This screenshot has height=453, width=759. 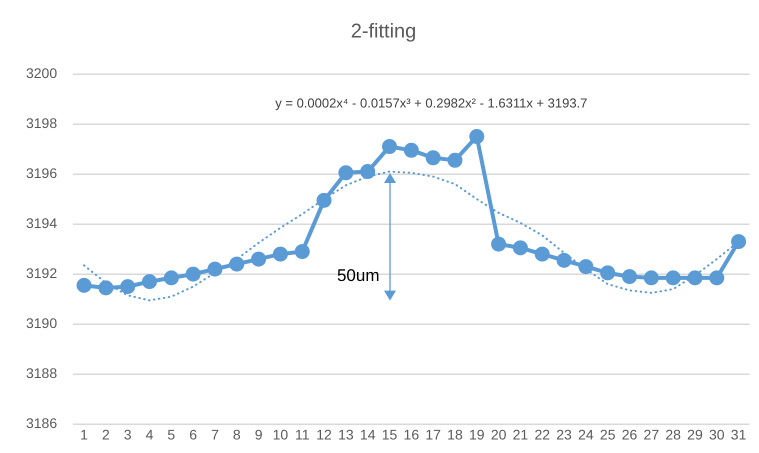 I want to click on x-tick-label: 15, so click(x=390, y=434).